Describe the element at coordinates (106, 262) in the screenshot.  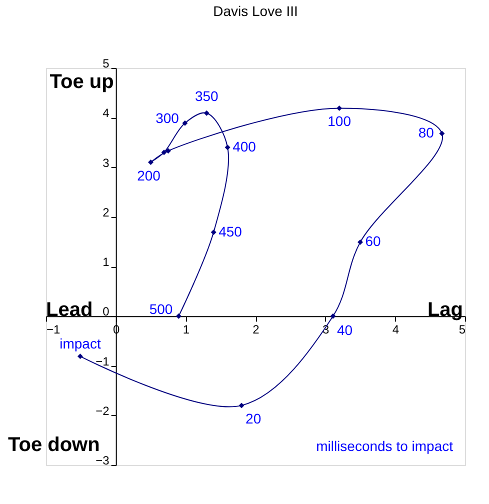
I see `y-tick-label: 1` at that location.